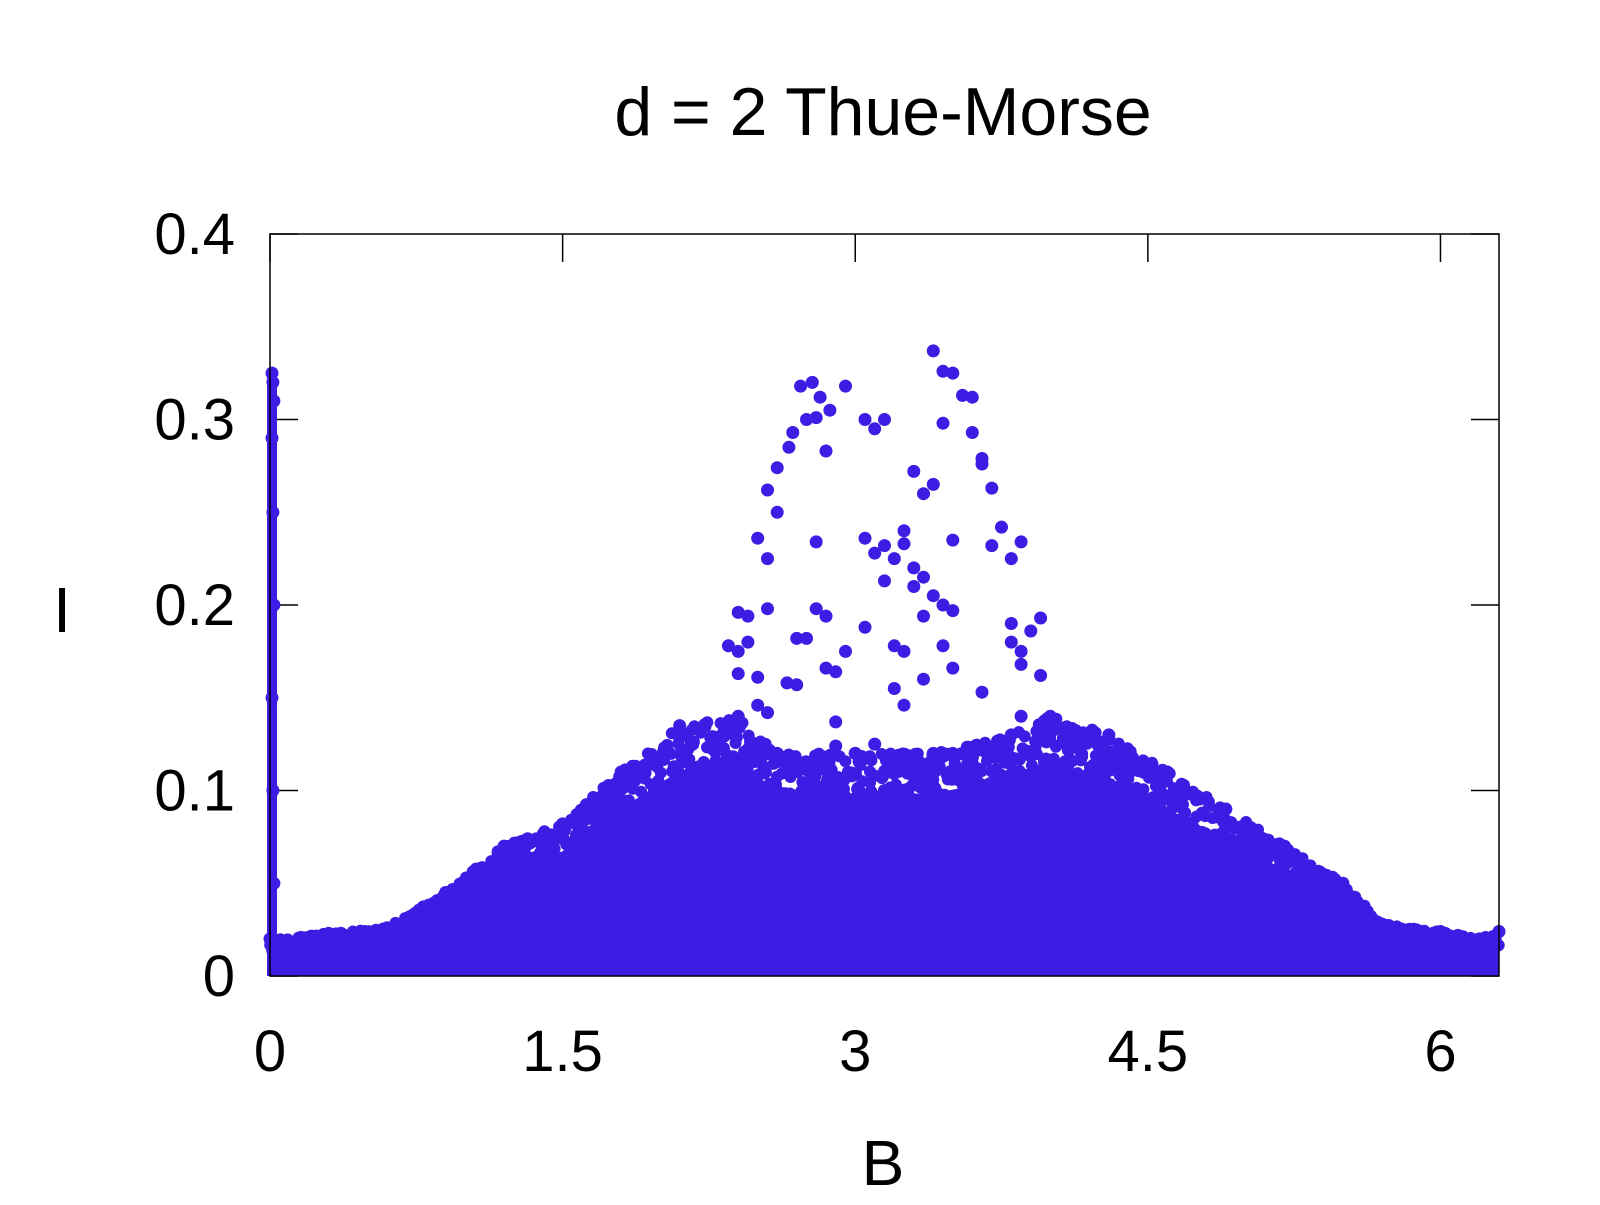 The image size is (1600, 1205). What do you see at coordinates (194, 605) in the screenshot?
I see `y-tick-label: 0.2` at bounding box center [194, 605].